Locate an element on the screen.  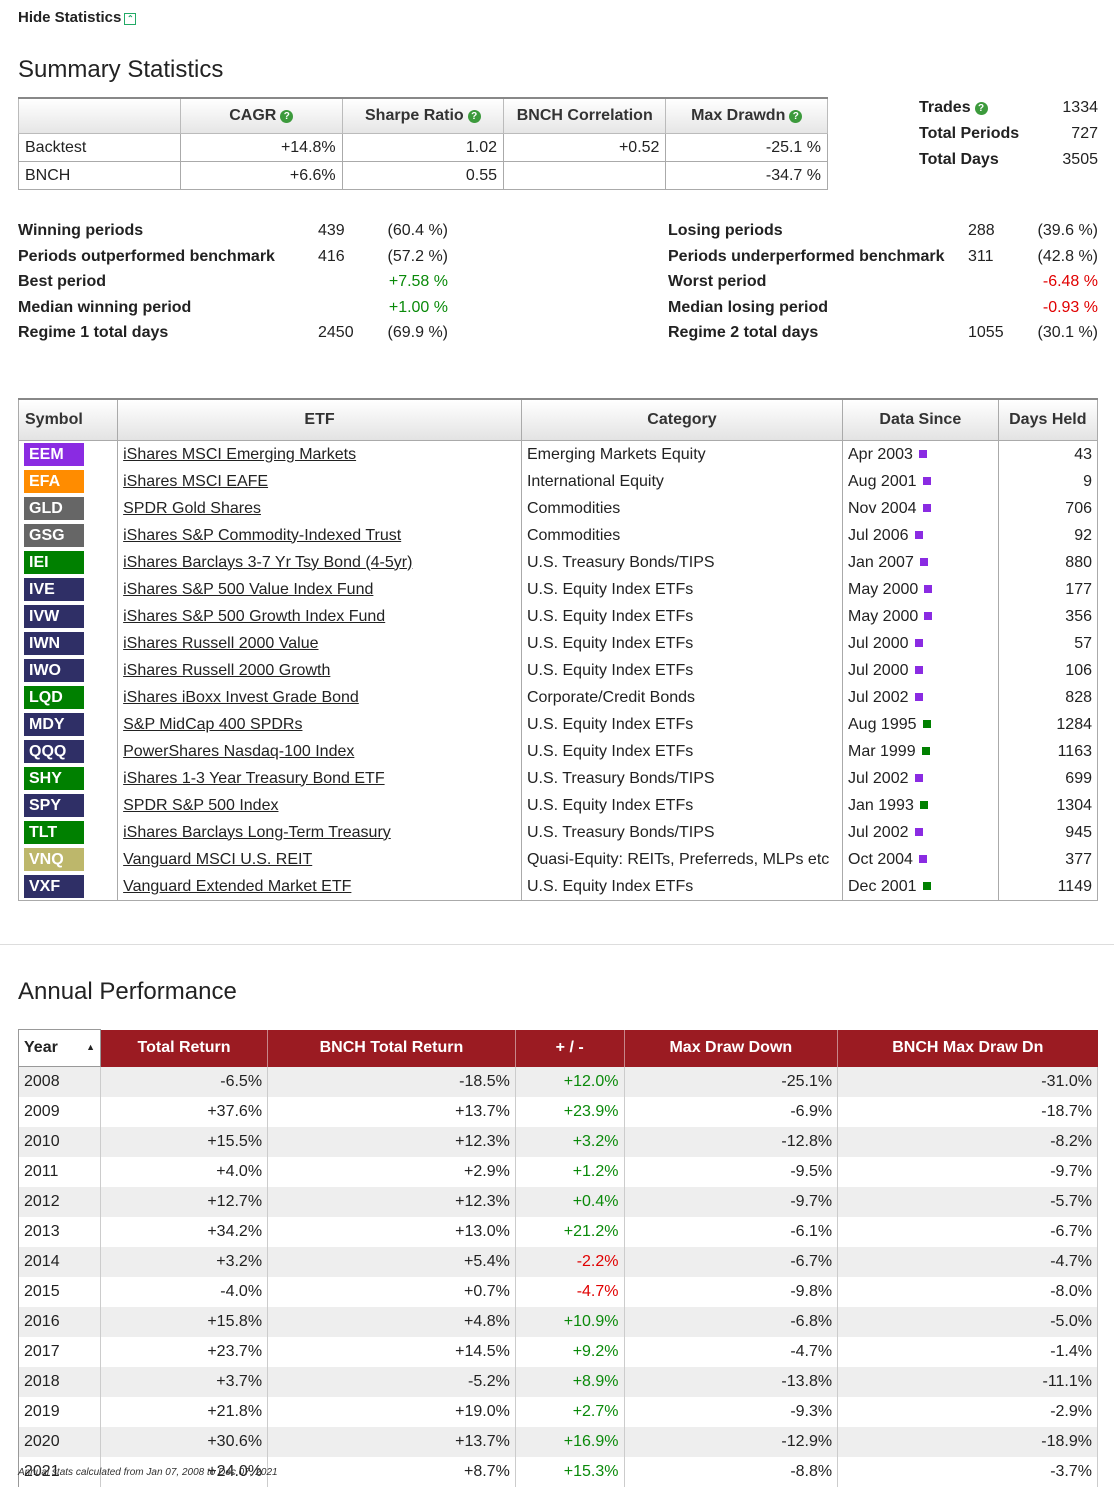
data-since-cell: Jul 2006 is located at coordinates (920, 535).